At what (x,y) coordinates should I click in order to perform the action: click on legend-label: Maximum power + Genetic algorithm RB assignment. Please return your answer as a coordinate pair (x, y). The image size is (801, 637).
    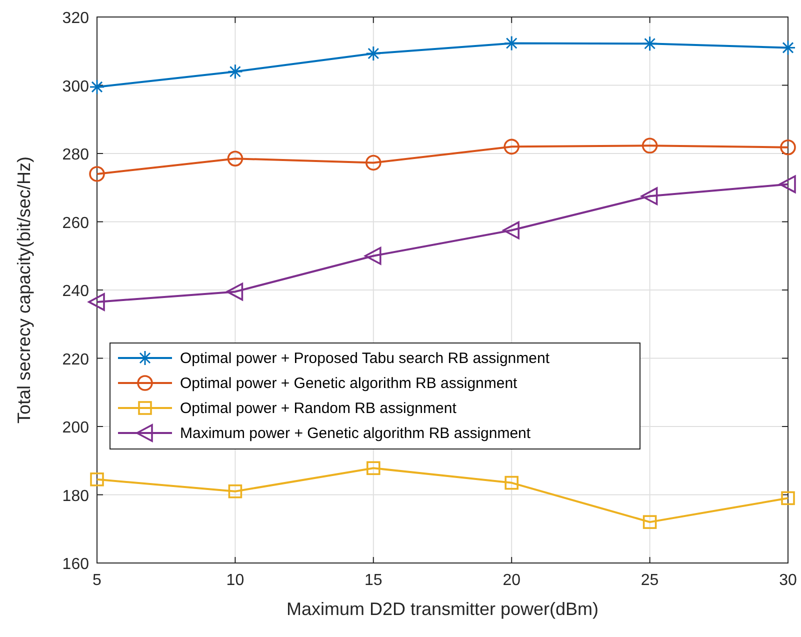
    Looking at the image, I should click on (356, 433).